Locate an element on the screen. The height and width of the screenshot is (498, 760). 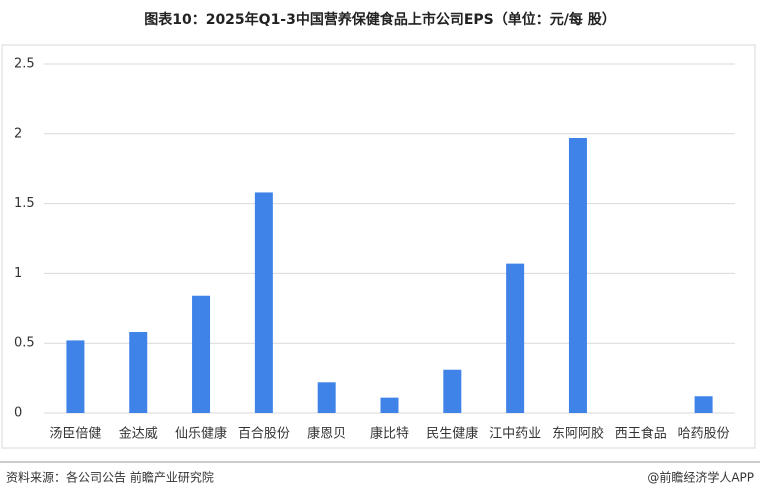
source: 资料来源：各公司公告 前瞻产业研究院 is located at coordinates (110, 477).